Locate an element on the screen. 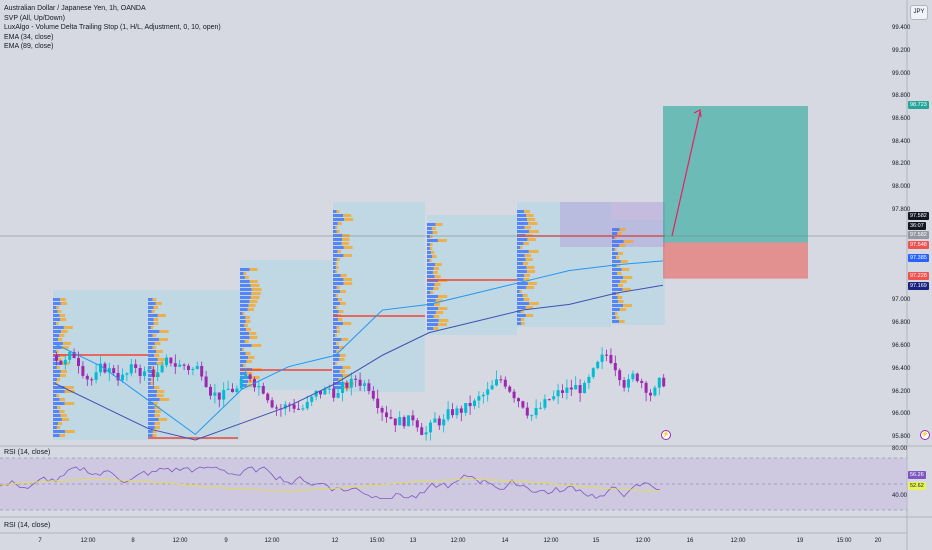 This screenshot has width=932, height=550. price-axis-label: 96.200 is located at coordinates (901, 392).